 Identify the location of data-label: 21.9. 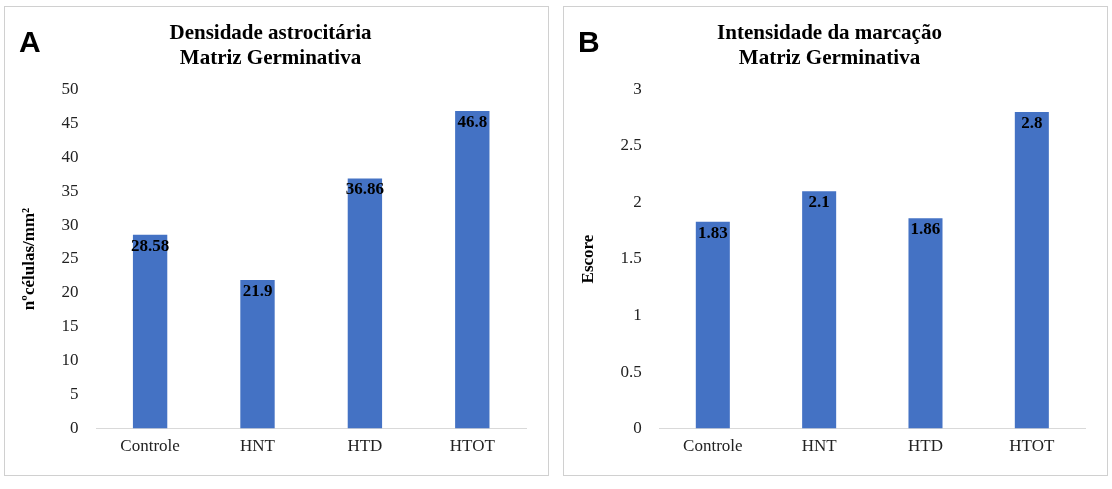
(257, 290).